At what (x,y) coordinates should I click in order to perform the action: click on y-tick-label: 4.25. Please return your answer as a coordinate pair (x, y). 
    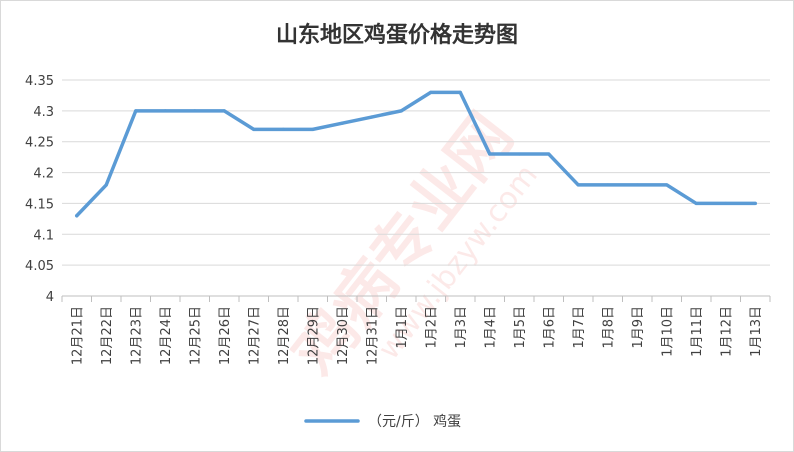
    Looking at the image, I should click on (39, 143).